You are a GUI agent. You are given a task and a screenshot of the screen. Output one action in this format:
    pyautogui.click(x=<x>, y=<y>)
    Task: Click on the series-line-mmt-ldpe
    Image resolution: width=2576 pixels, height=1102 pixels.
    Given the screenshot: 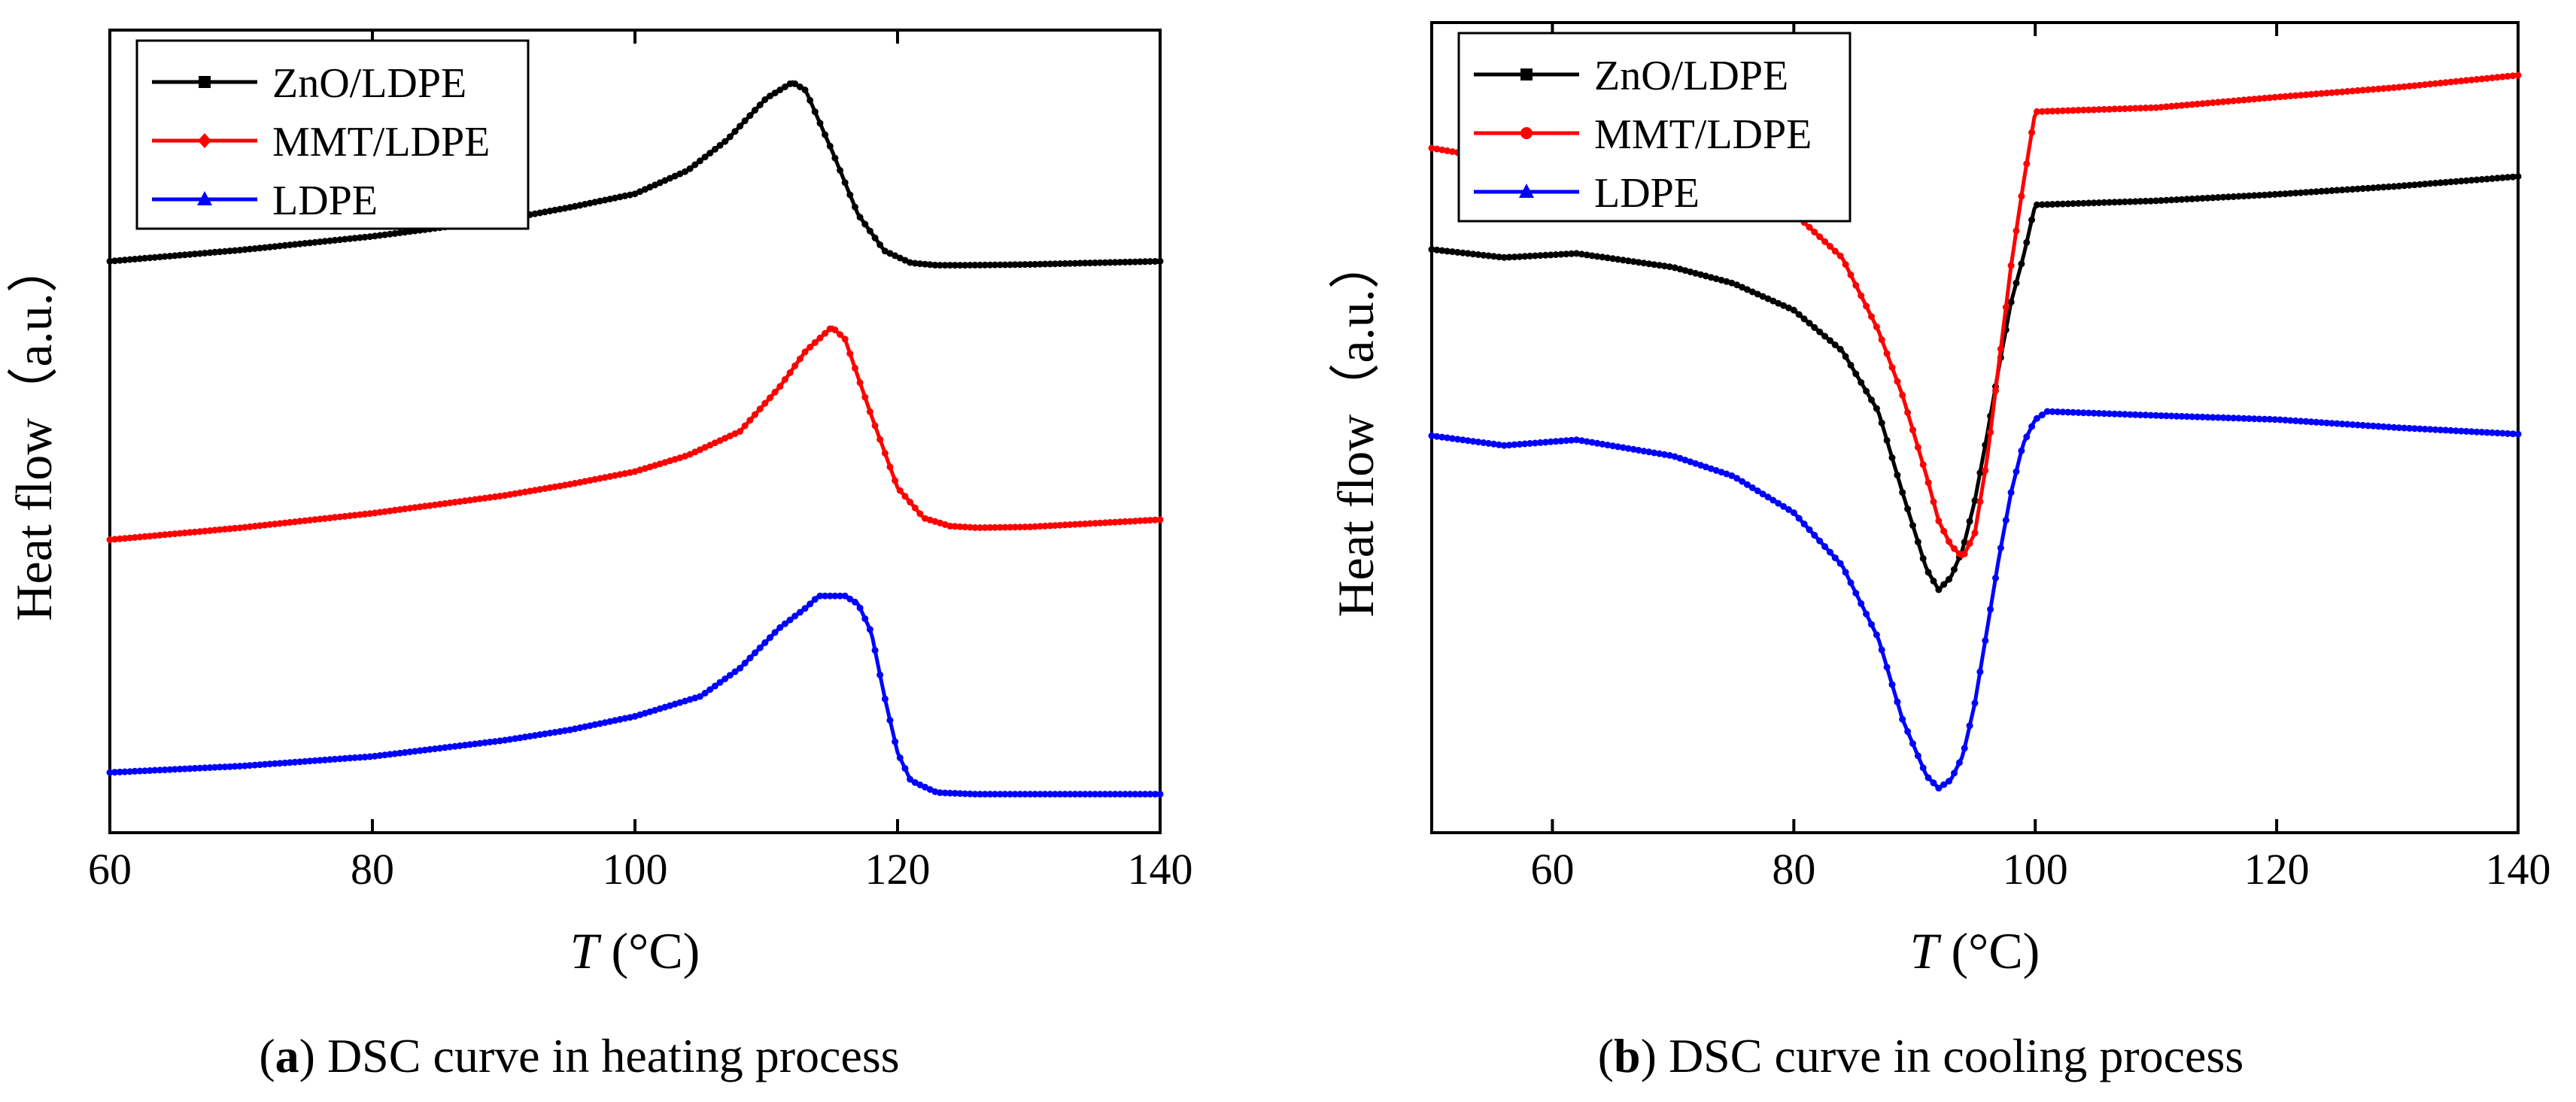 What is the action you would take?
    pyautogui.click(x=635, y=433)
    